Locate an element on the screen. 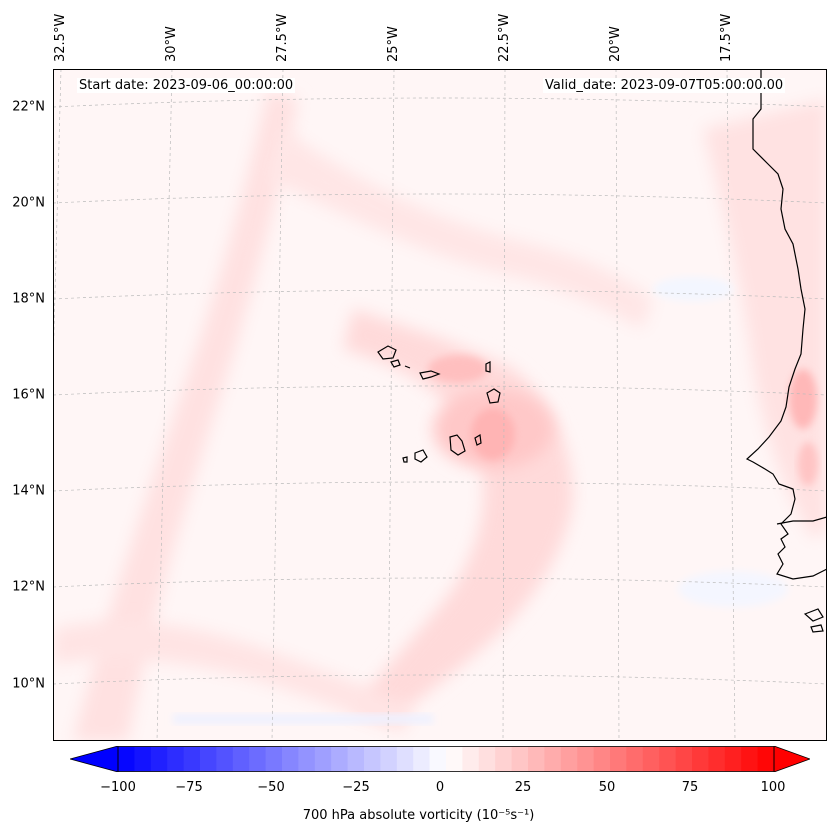 The image size is (837, 839). gridline-lon-20w is located at coordinates (617, 405).